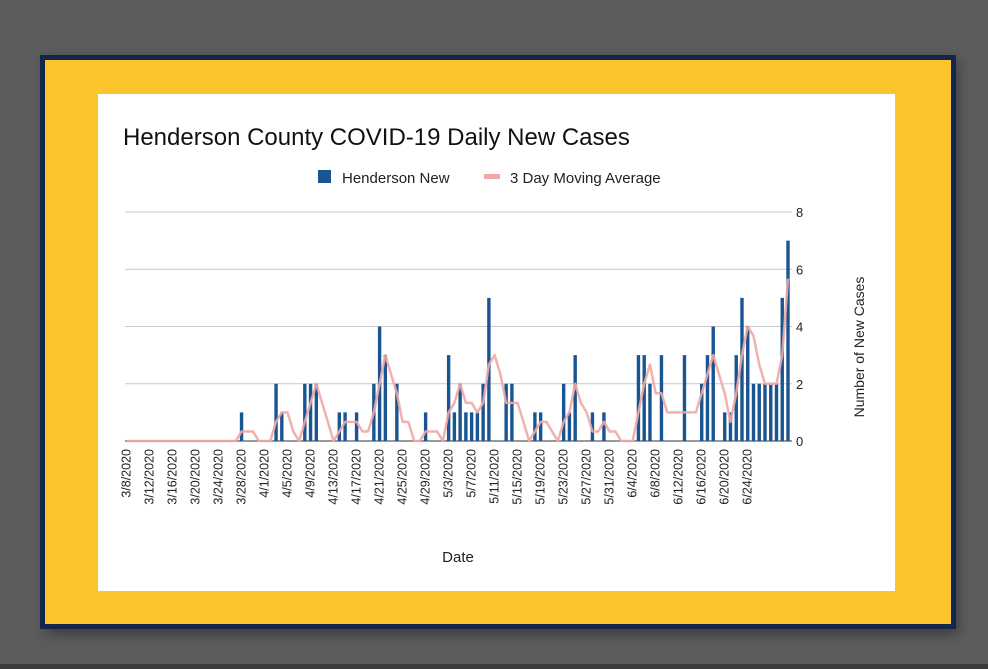 The width and height of the screenshot is (988, 669). I want to click on x-tick-label: 6/24/2020, so click(748, 477).